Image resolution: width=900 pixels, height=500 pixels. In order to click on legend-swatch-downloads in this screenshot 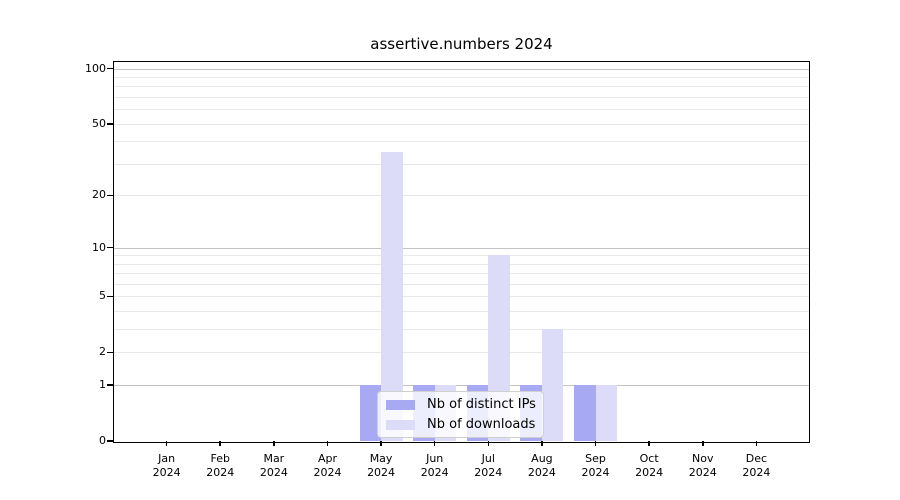, I will do `click(400, 424)`.